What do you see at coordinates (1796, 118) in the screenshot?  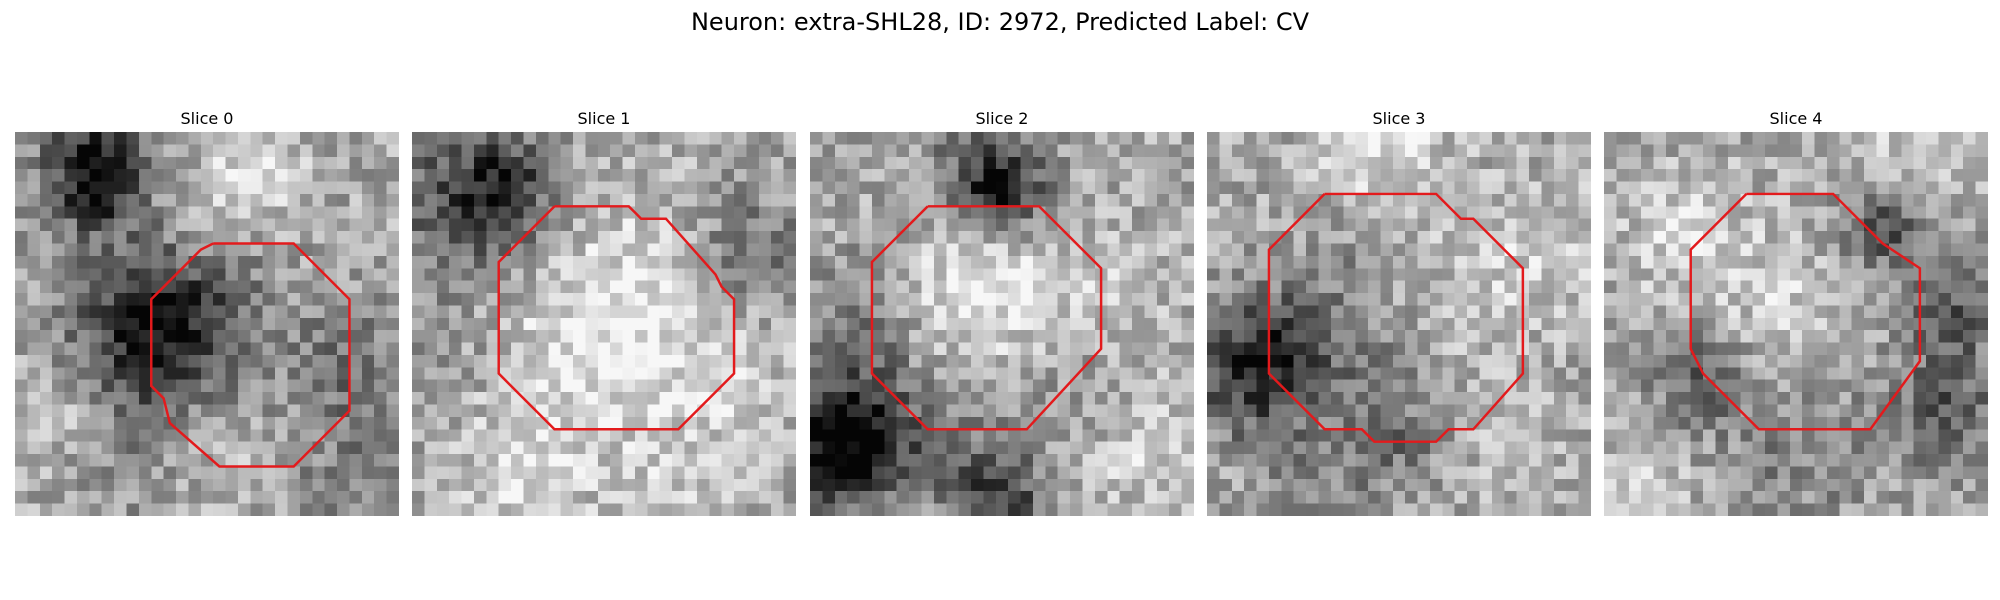 I see `slice-title-4: Slice 4` at bounding box center [1796, 118].